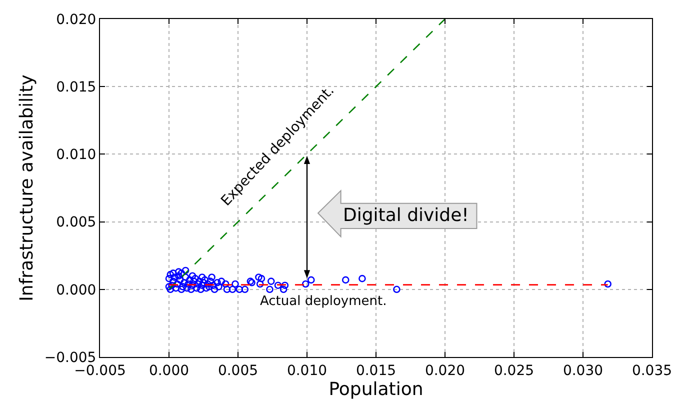 The height and width of the screenshot is (405, 684). What do you see at coordinates (76, 222) in the screenshot?
I see `y-tick-label: 0.005` at bounding box center [76, 222].